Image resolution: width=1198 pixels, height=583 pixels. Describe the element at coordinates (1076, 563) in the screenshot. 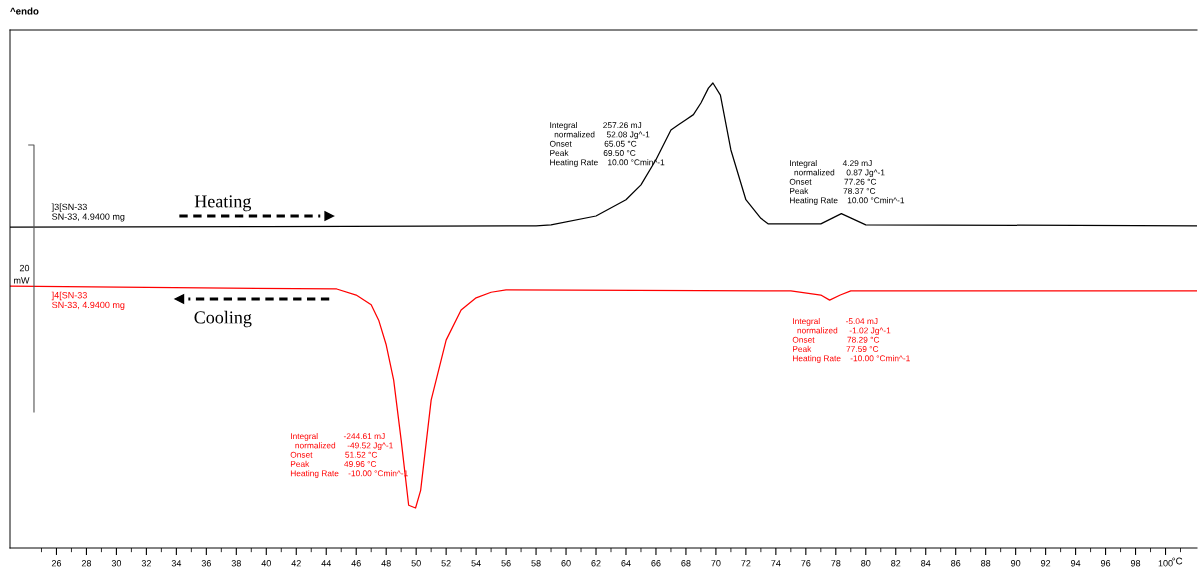

I see `x-tick-label: 94` at that location.